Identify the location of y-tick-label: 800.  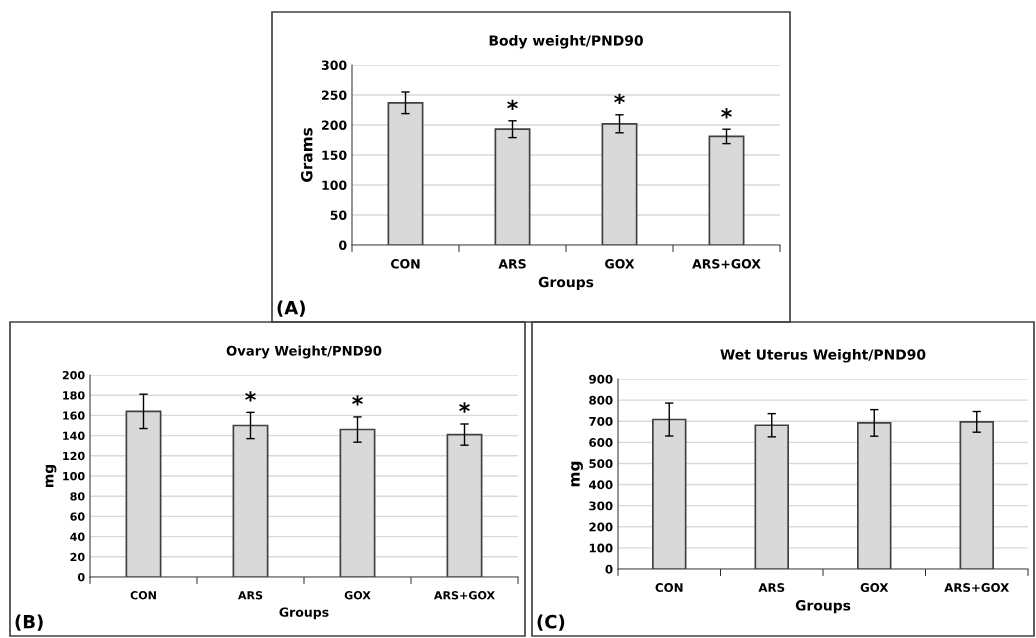
(601, 400).